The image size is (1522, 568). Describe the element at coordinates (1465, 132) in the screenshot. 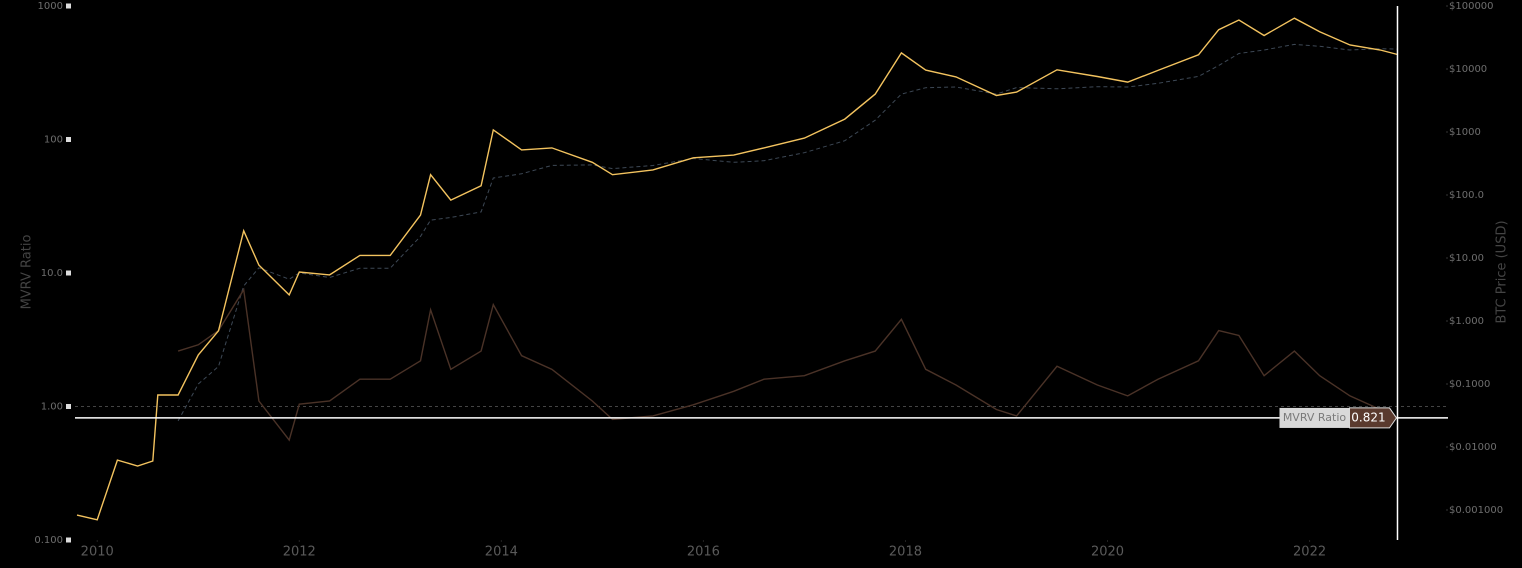

I see `y2-tick-label: $1000` at that location.